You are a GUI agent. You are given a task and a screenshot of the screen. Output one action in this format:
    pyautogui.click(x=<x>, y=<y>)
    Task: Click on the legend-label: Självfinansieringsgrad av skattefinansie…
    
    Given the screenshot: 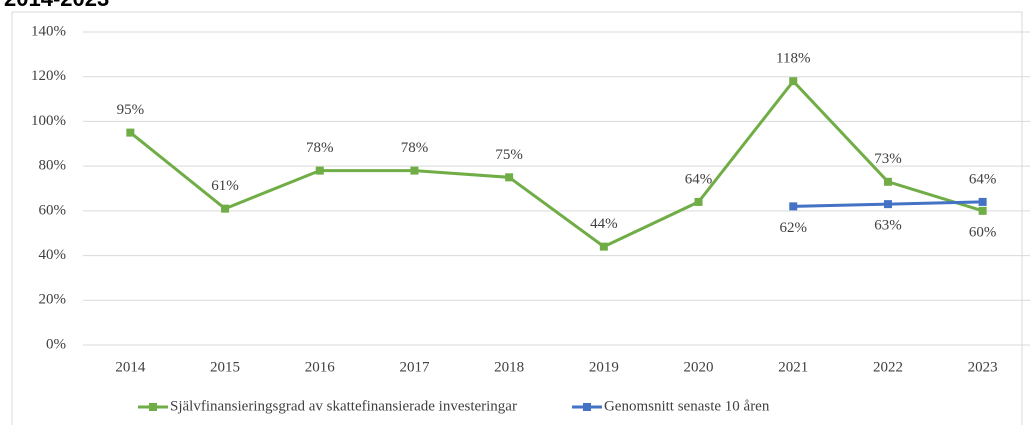 What is the action you would take?
    pyautogui.click(x=343, y=406)
    